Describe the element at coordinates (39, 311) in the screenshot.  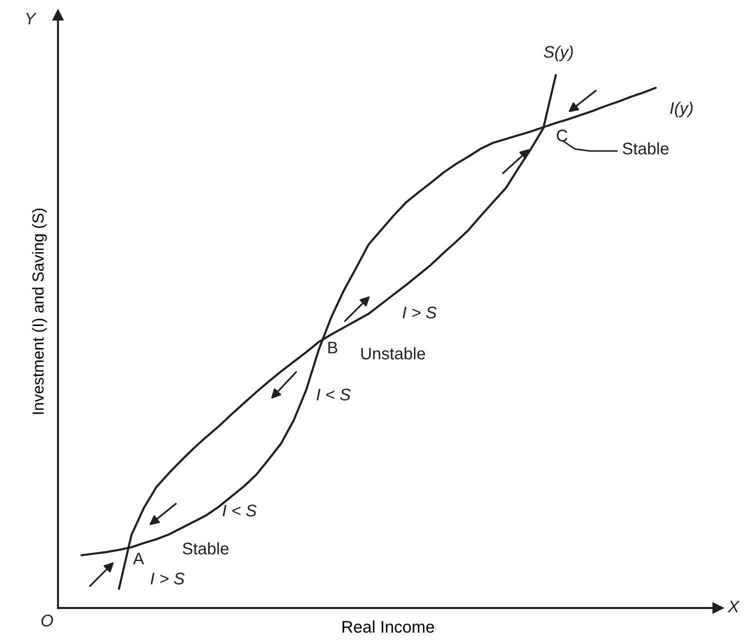
I see `y-axis-title: Investment (I) and Saving (S)` at that location.